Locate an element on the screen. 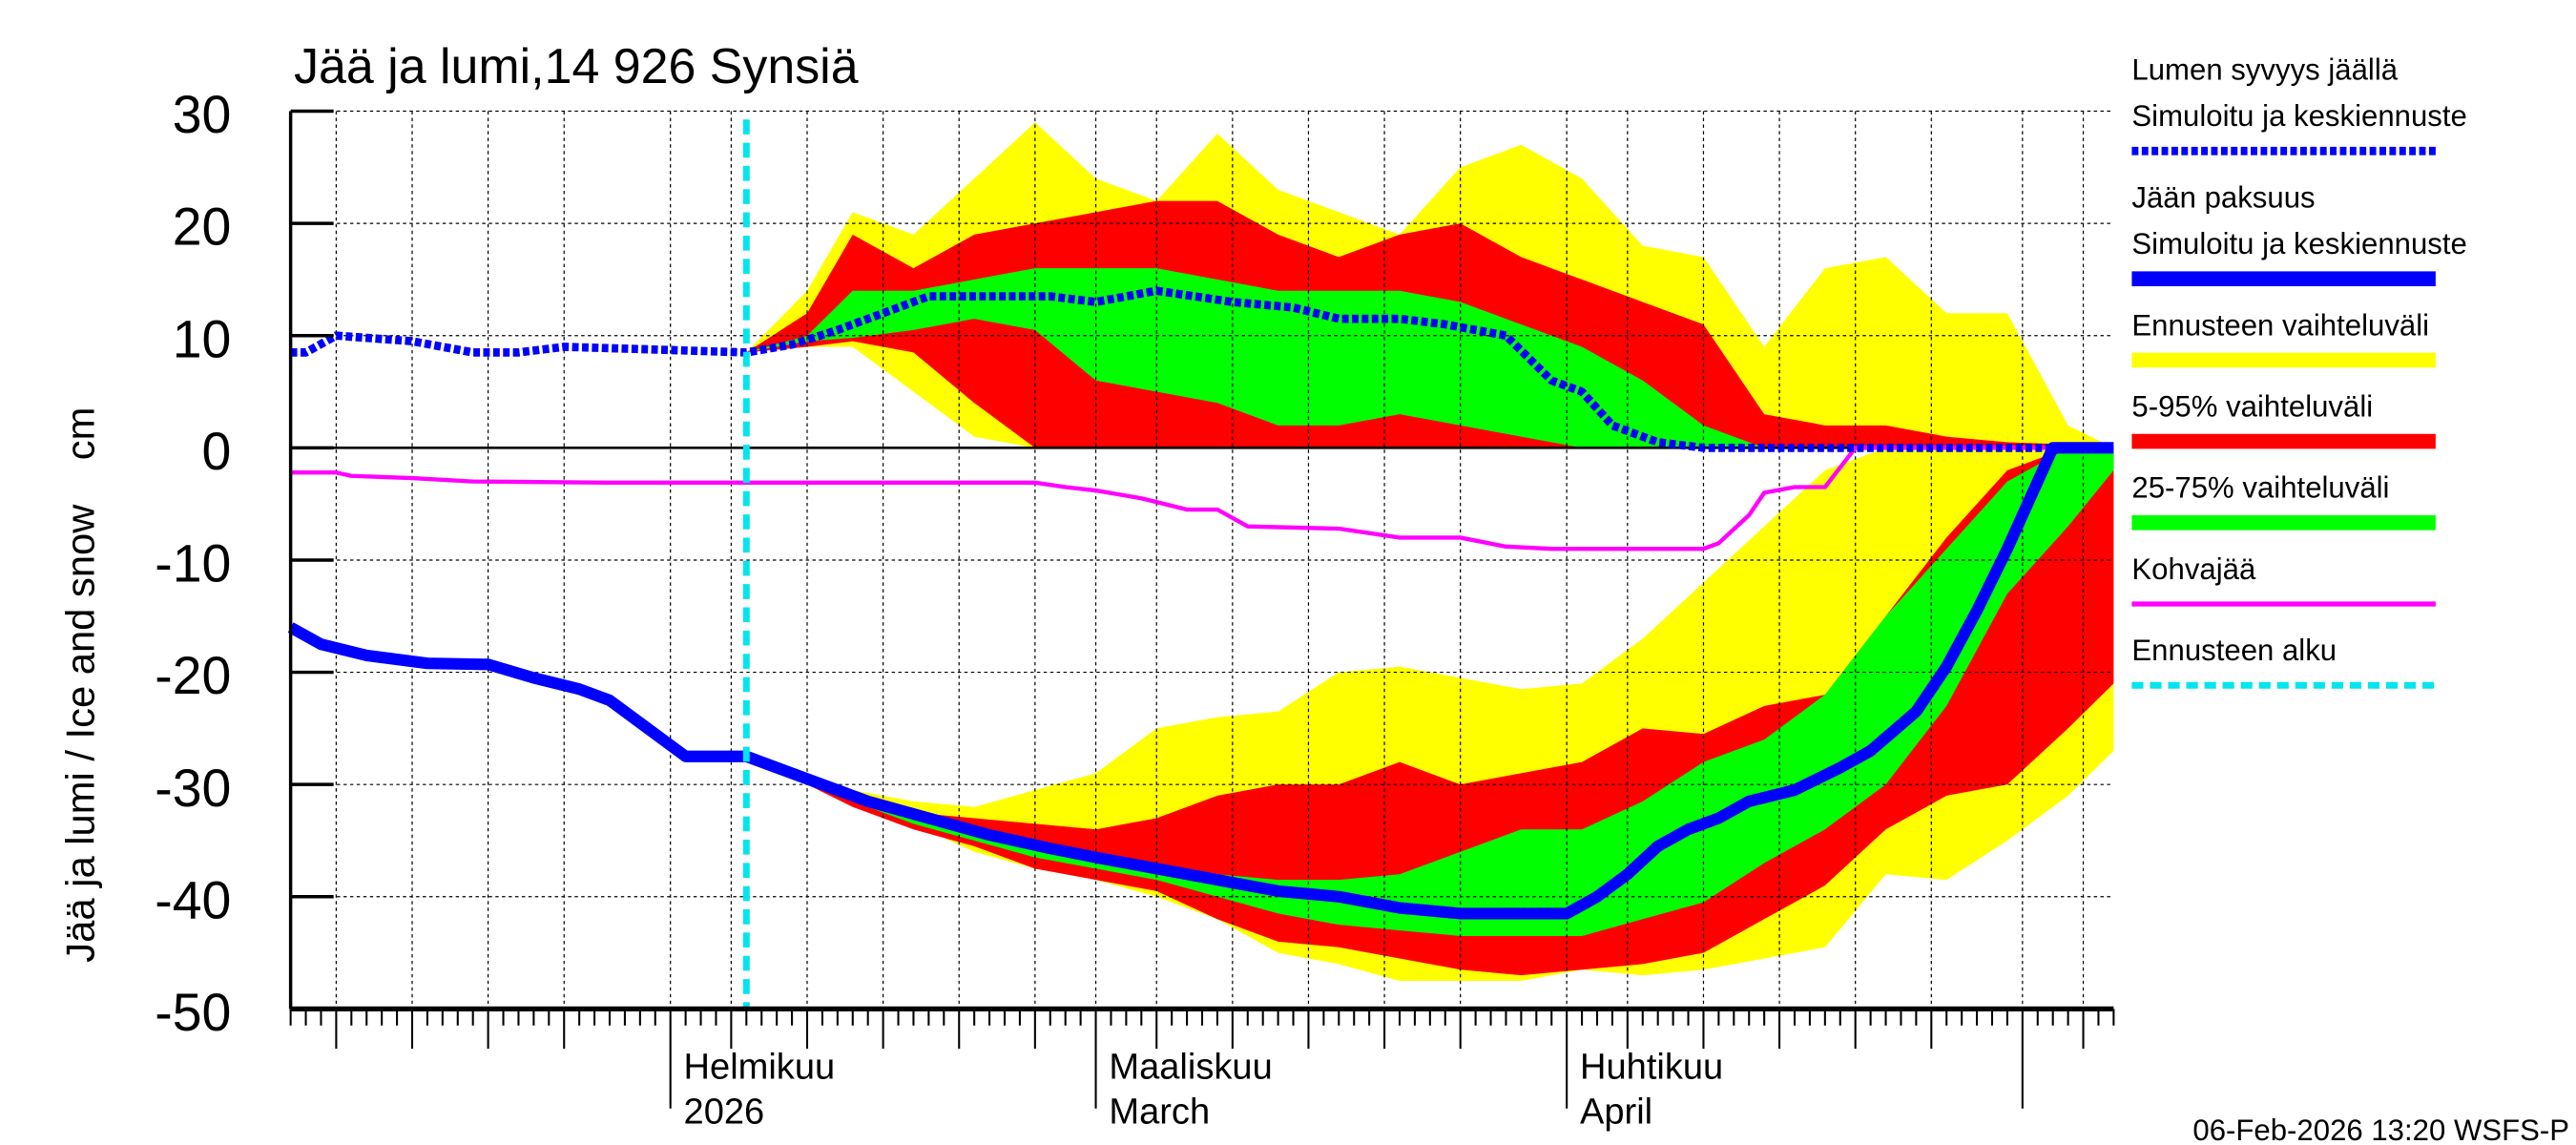 The height and width of the screenshot is (1145, 2576). legend-label: 5-95% vaihteluväli is located at coordinates (2252, 406).